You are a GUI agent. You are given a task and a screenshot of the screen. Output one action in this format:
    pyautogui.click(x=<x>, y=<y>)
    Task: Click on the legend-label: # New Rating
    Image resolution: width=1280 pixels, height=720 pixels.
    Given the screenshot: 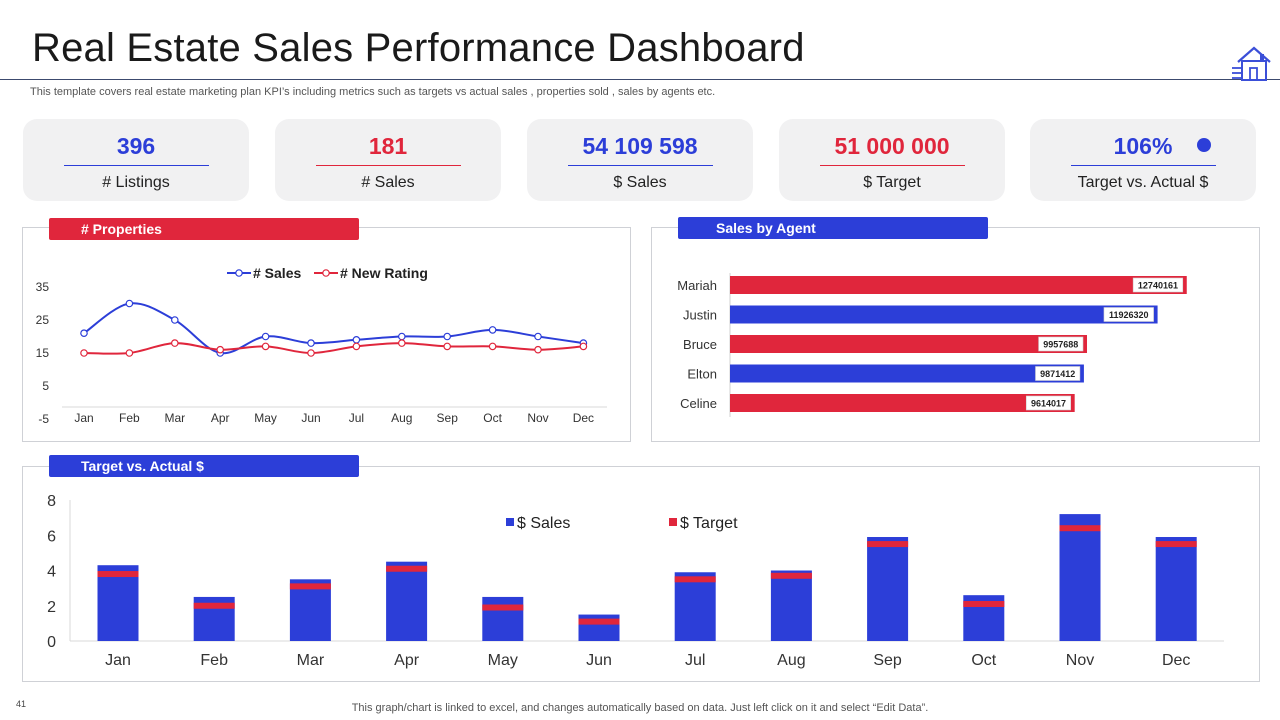 What is the action you would take?
    pyautogui.click(x=384, y=273)
    